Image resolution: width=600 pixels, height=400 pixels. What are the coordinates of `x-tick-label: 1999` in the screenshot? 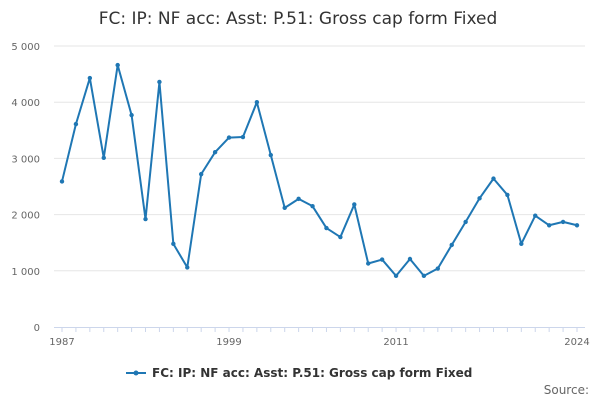 It's located at (228, 342).